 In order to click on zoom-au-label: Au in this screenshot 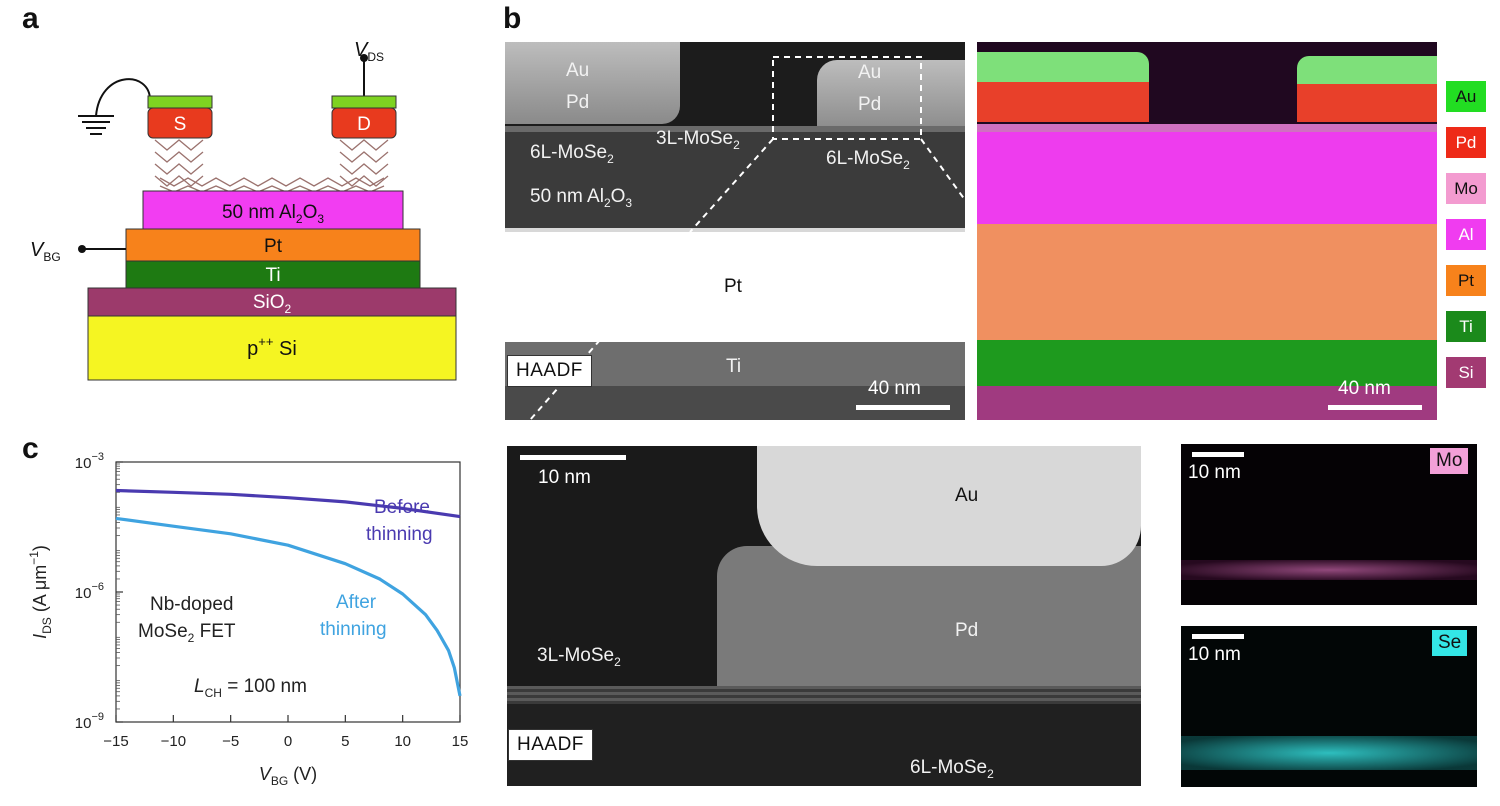, I will do `click(967, 495)`.